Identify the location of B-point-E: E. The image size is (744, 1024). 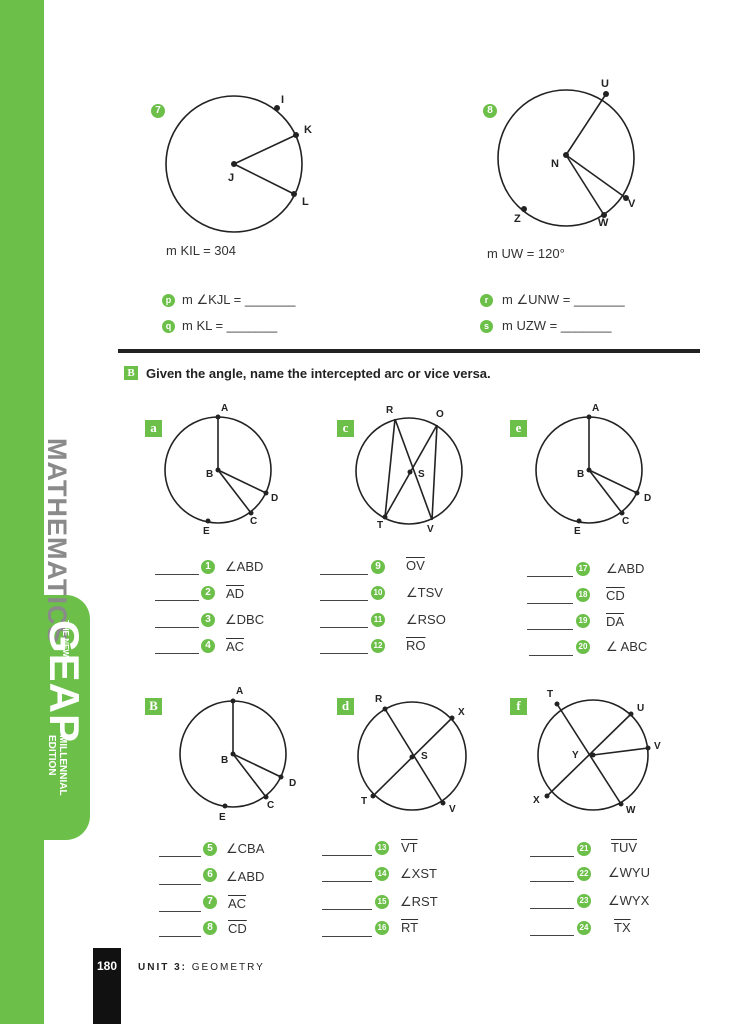
(222, 817).